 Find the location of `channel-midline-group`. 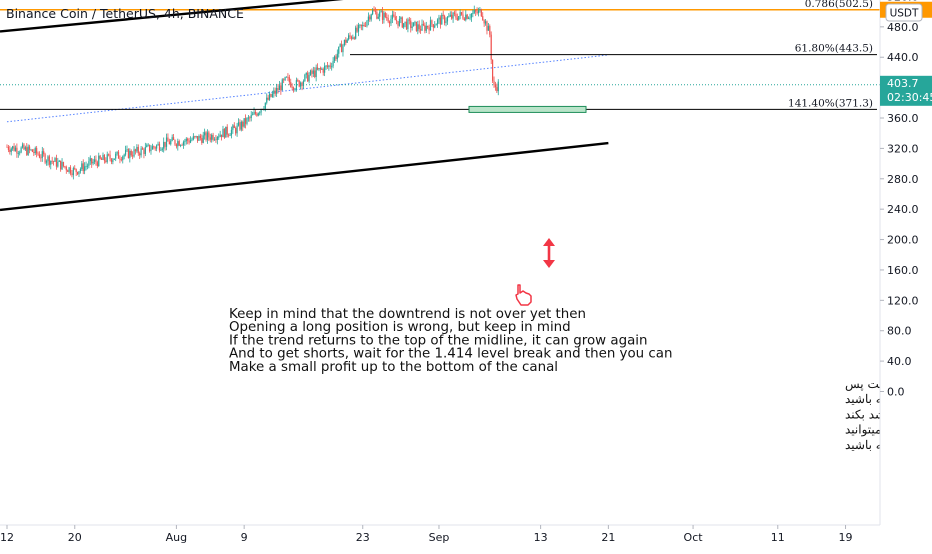

channel-midline-group is located at coordinates (307, 88).